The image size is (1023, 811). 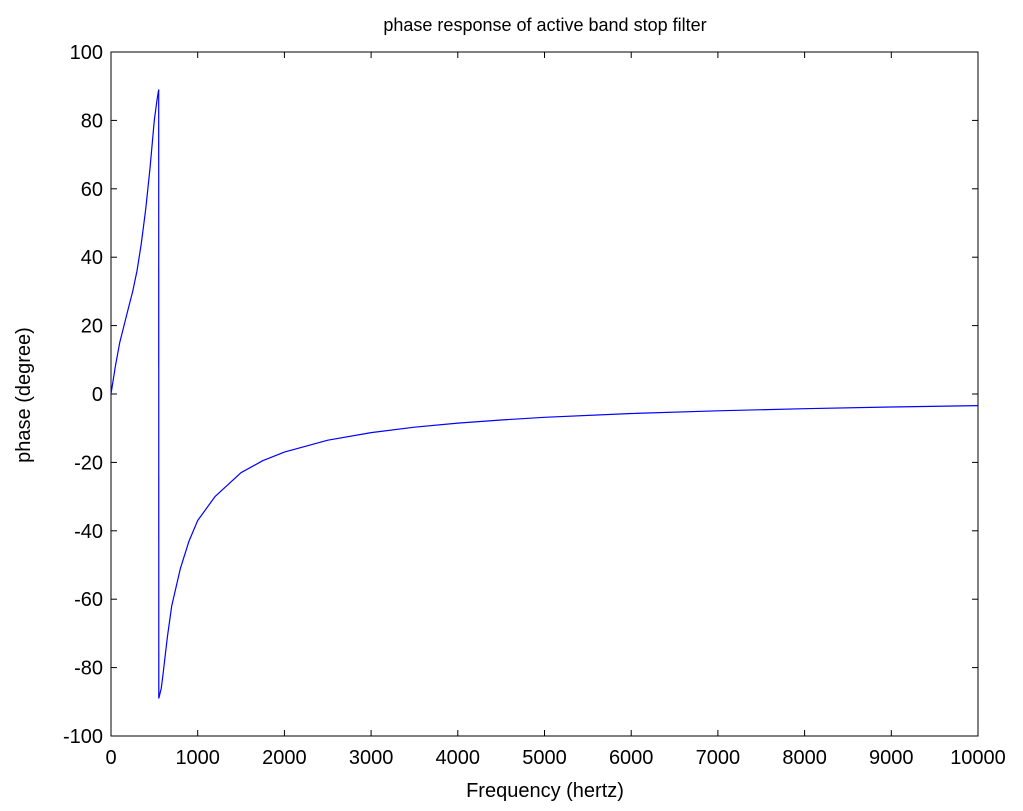 What do you see at coordinates (110, 758) in the screenshot?
I see `x-tick-label: 0` at bounding box center [110, 758].